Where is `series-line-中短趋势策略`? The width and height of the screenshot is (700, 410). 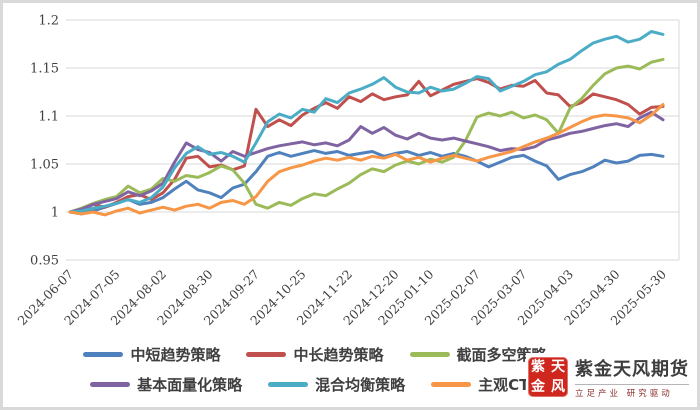 series-line-中短趋势策略 is located at coordinates (366, 182).